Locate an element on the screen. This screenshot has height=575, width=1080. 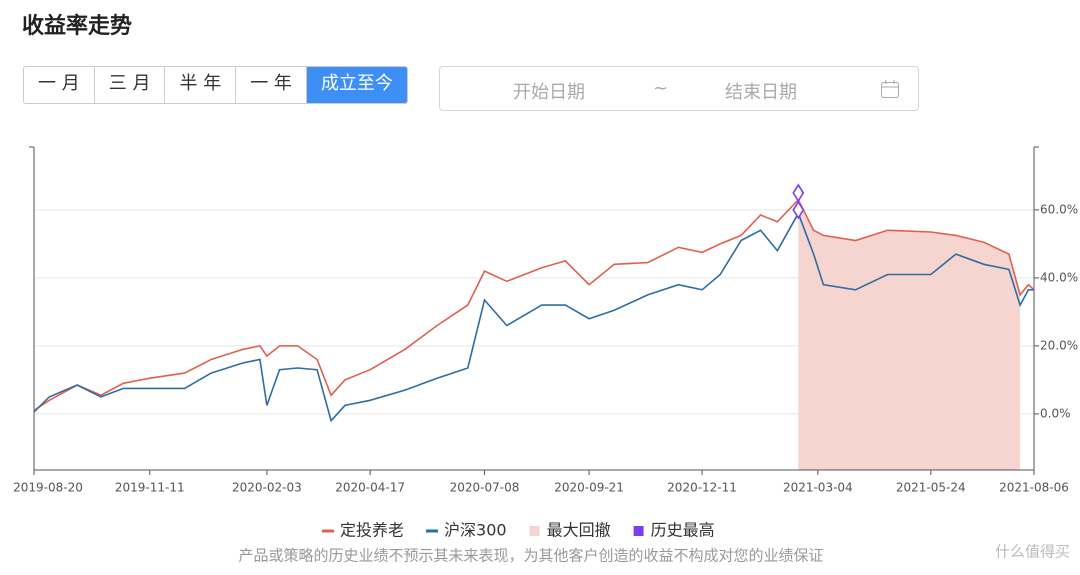
tab: 一 年 is located at coordinates (271, 85).